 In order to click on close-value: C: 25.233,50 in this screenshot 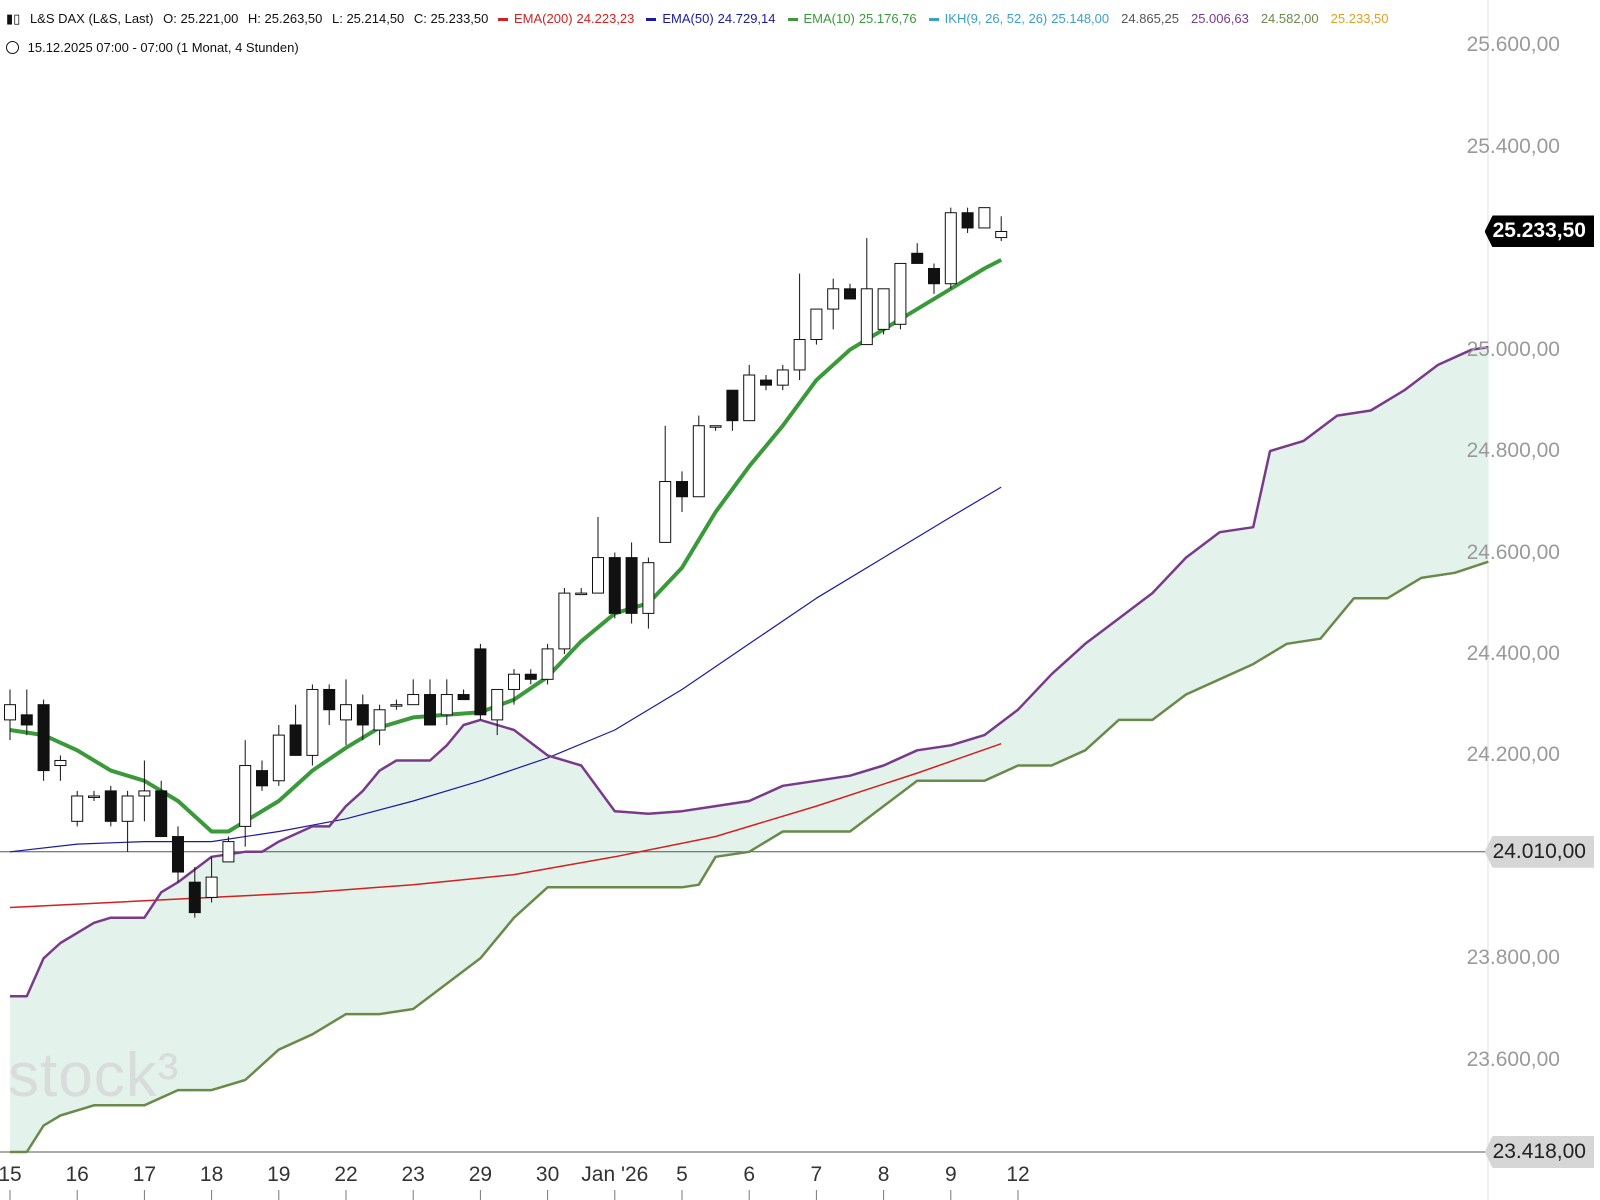, I will do `click(451, 18)`.